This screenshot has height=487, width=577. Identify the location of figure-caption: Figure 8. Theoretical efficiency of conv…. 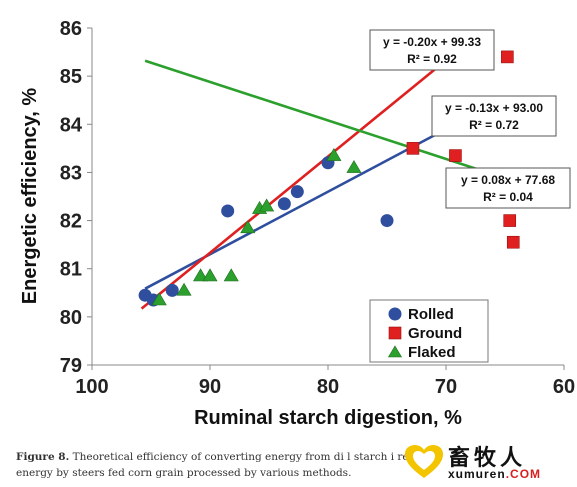
(236, 465).